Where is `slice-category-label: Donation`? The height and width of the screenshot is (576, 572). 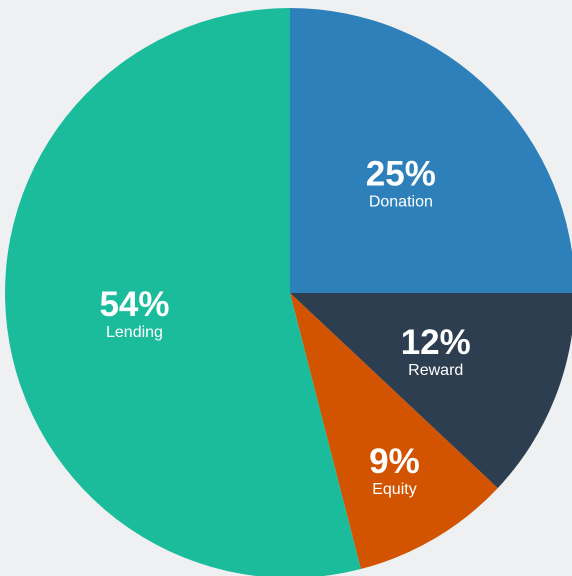
slice-category-label: Donation is located at coordinates (401, 201).